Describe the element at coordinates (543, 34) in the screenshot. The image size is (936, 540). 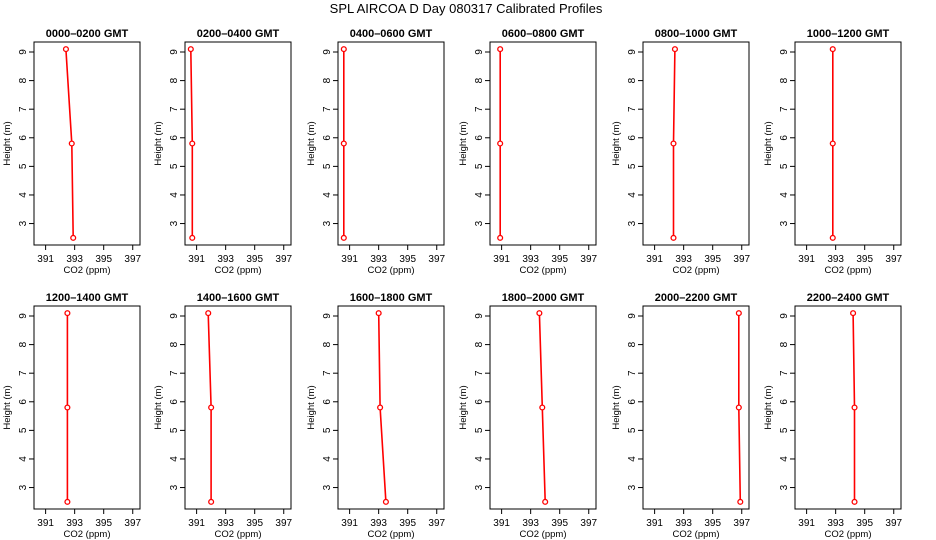
I see `panel-title: 0600–0800 GMT` at that location.